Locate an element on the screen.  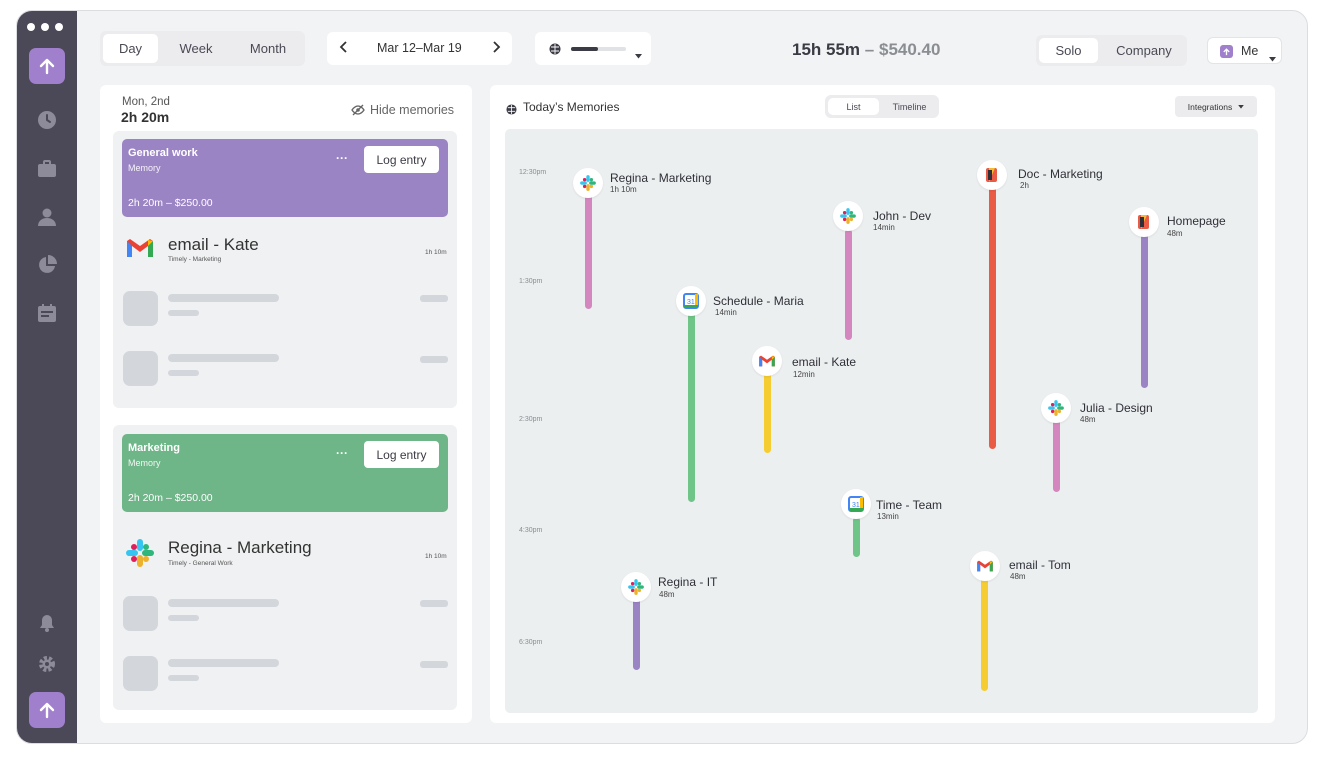
memory-title: email - Tom is located at coordinates (1040, 565).